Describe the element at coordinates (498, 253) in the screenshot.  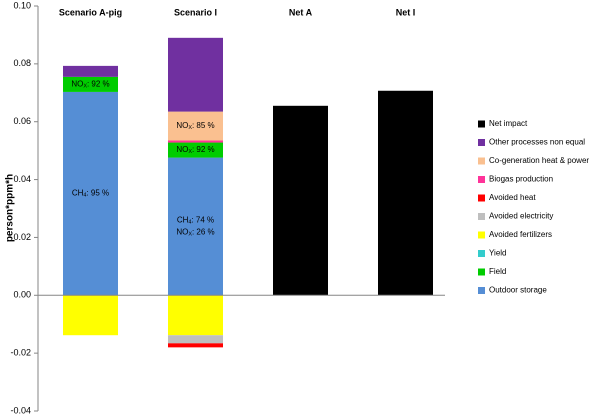
I see `legend-label: Yield` at that location.